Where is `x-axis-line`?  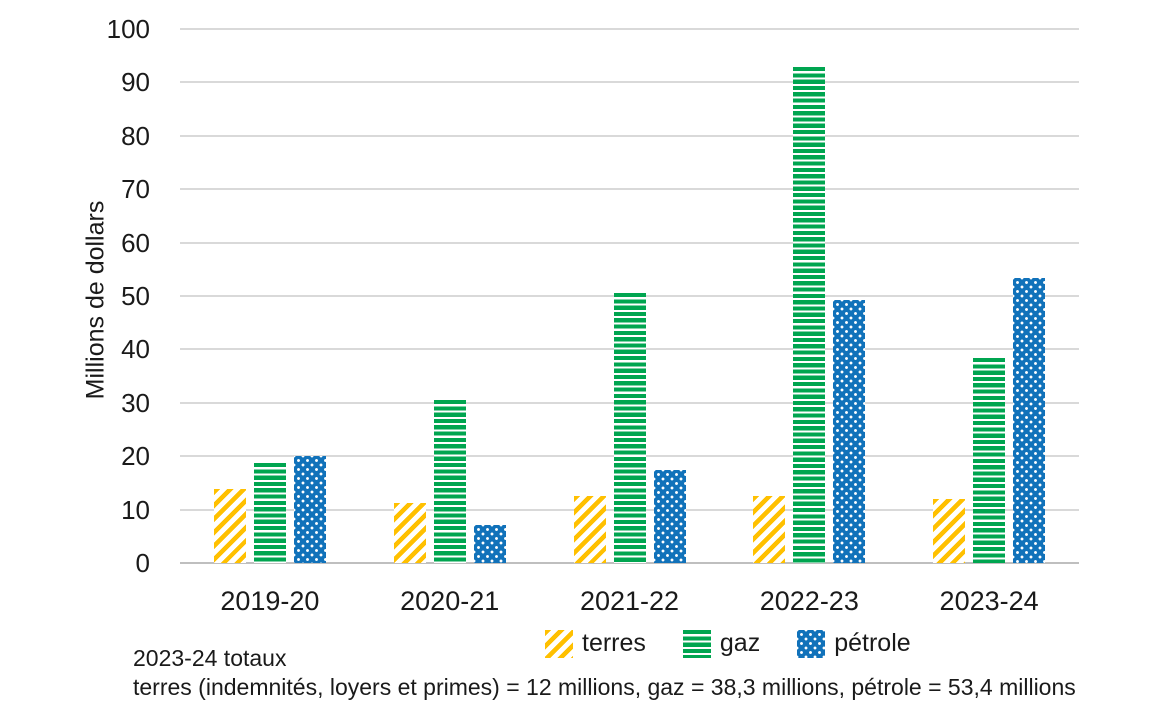 x-axis-line is located at coordinates (629, 563).